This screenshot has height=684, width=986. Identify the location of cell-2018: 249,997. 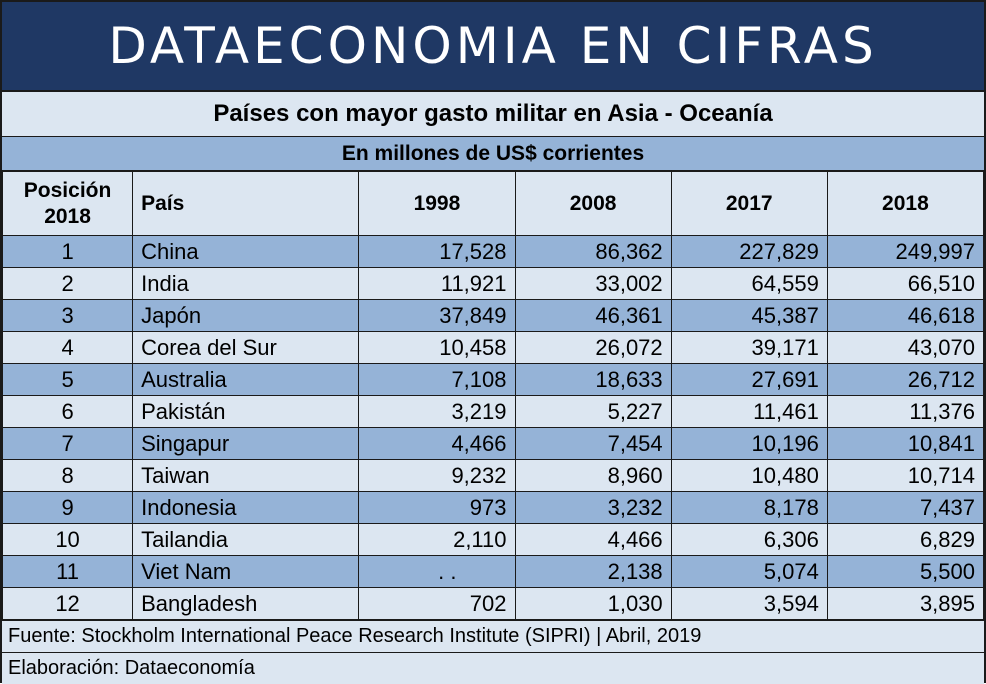
(905, 251).